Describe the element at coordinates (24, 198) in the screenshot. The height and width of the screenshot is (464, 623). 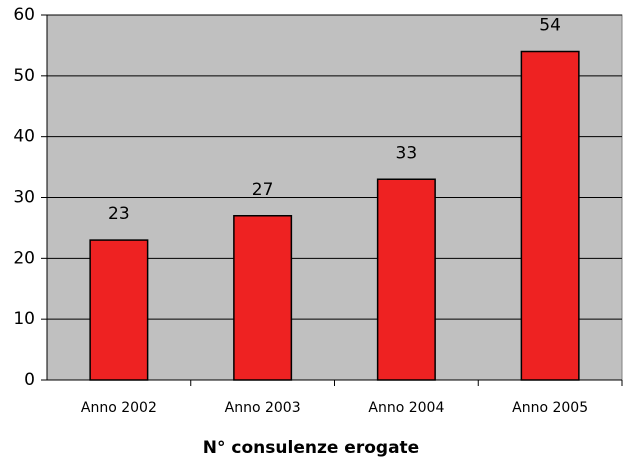
I see `y-tick-label: 30` at that location.